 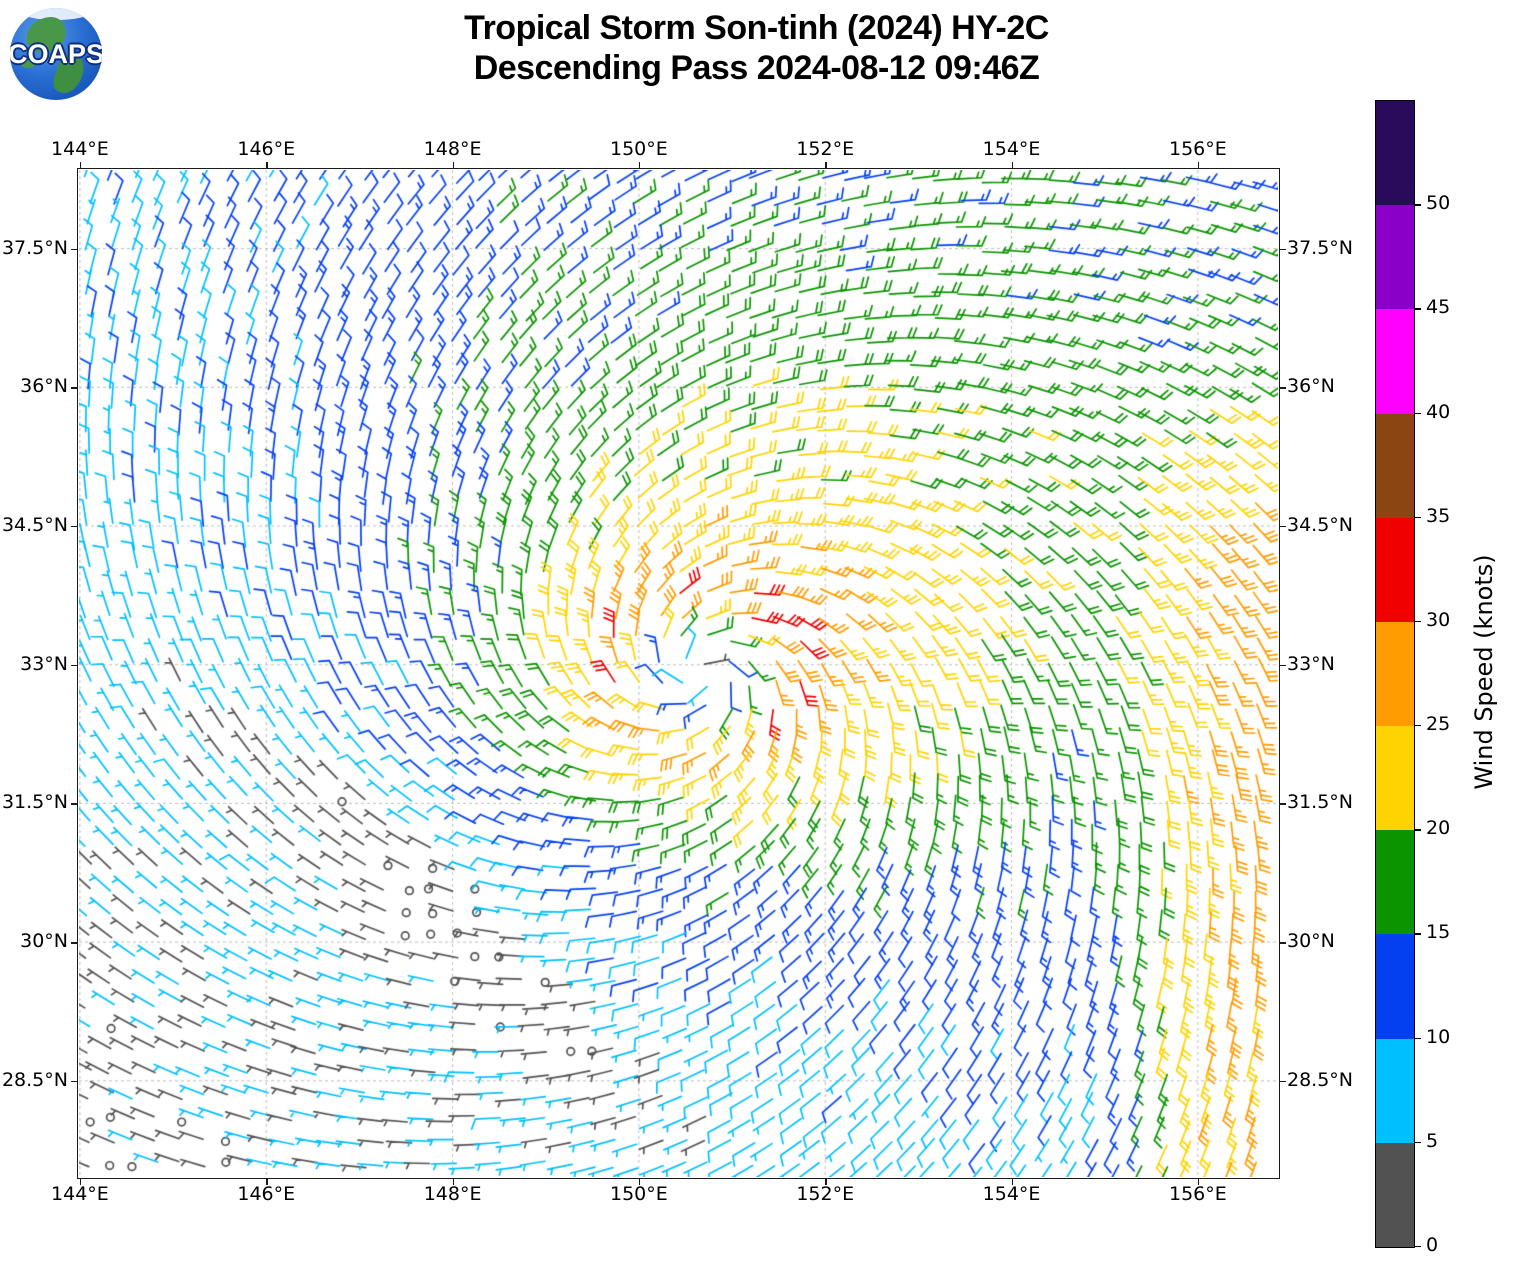 I want to click on y-axis-tick-label-right: 31.5°N, so click(x=1320, y=802).